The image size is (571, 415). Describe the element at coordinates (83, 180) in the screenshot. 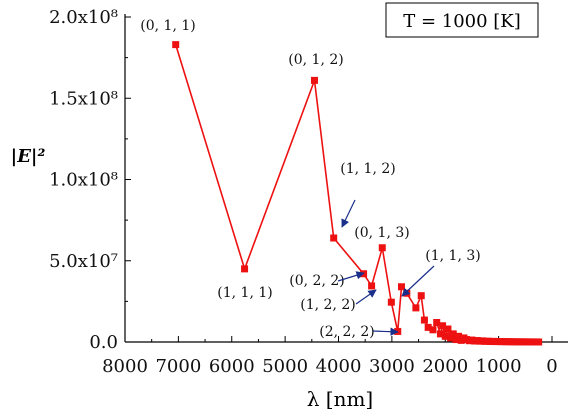

I see `y-tick-label: 1.0x10⁸` at that location.